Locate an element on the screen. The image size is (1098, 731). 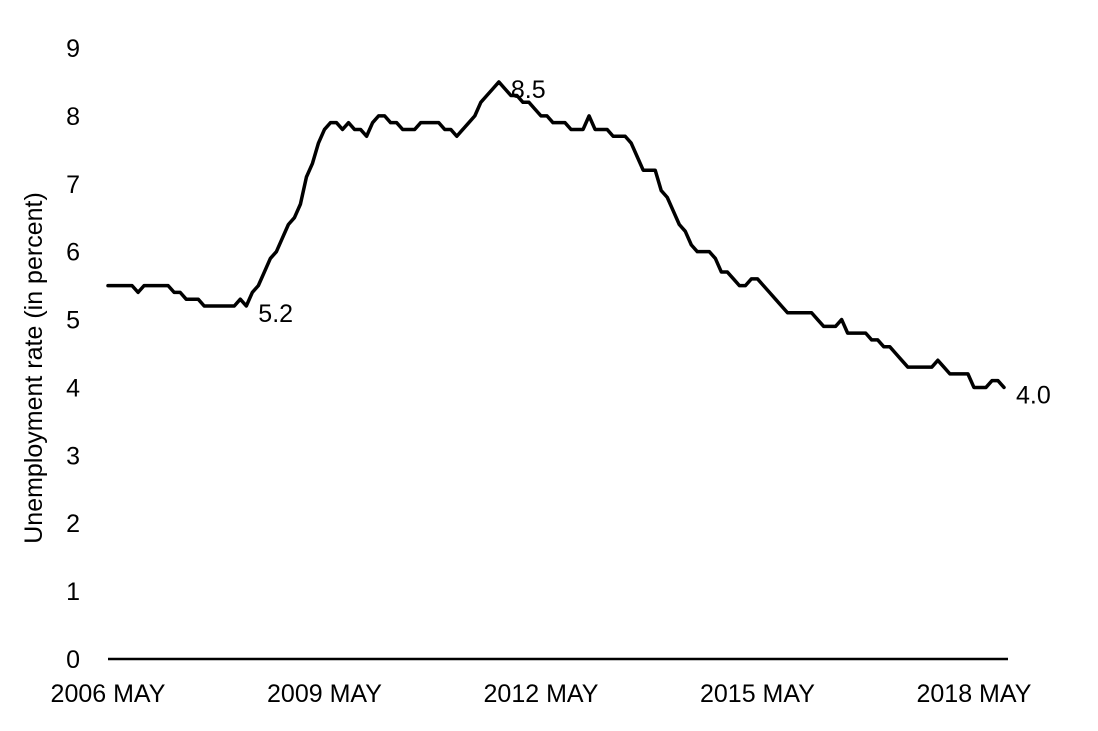
y-tick-labels: 0 1 2 3 4 5 6 7 8 9 is located at coordinates (73, 354).